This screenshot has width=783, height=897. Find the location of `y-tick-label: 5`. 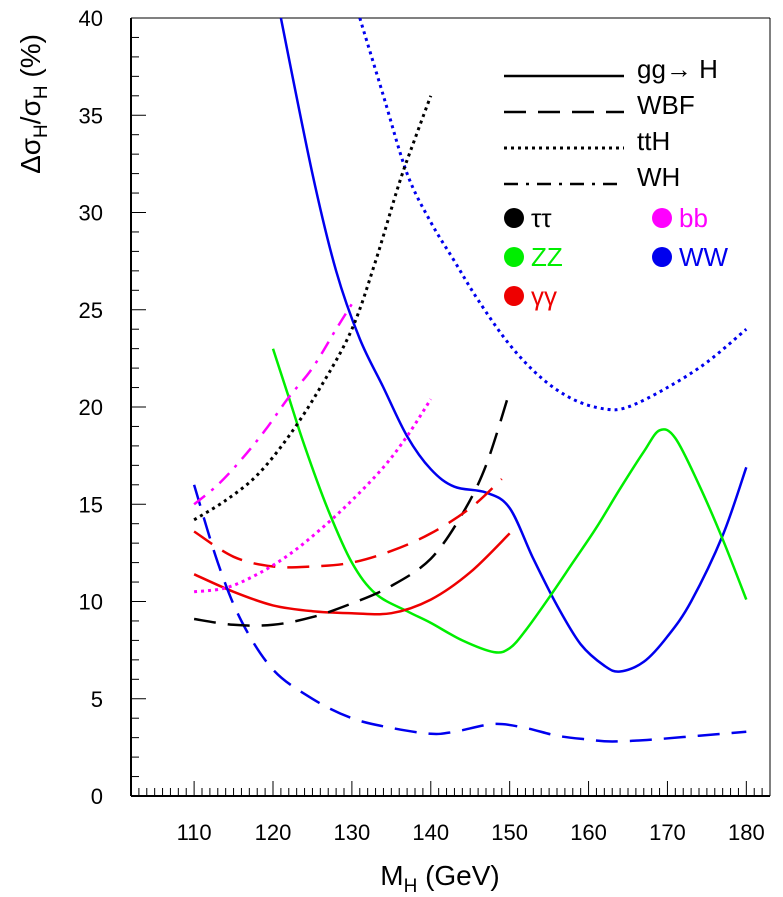

y-tick-label: 5 is located at coordinates (97, 699).